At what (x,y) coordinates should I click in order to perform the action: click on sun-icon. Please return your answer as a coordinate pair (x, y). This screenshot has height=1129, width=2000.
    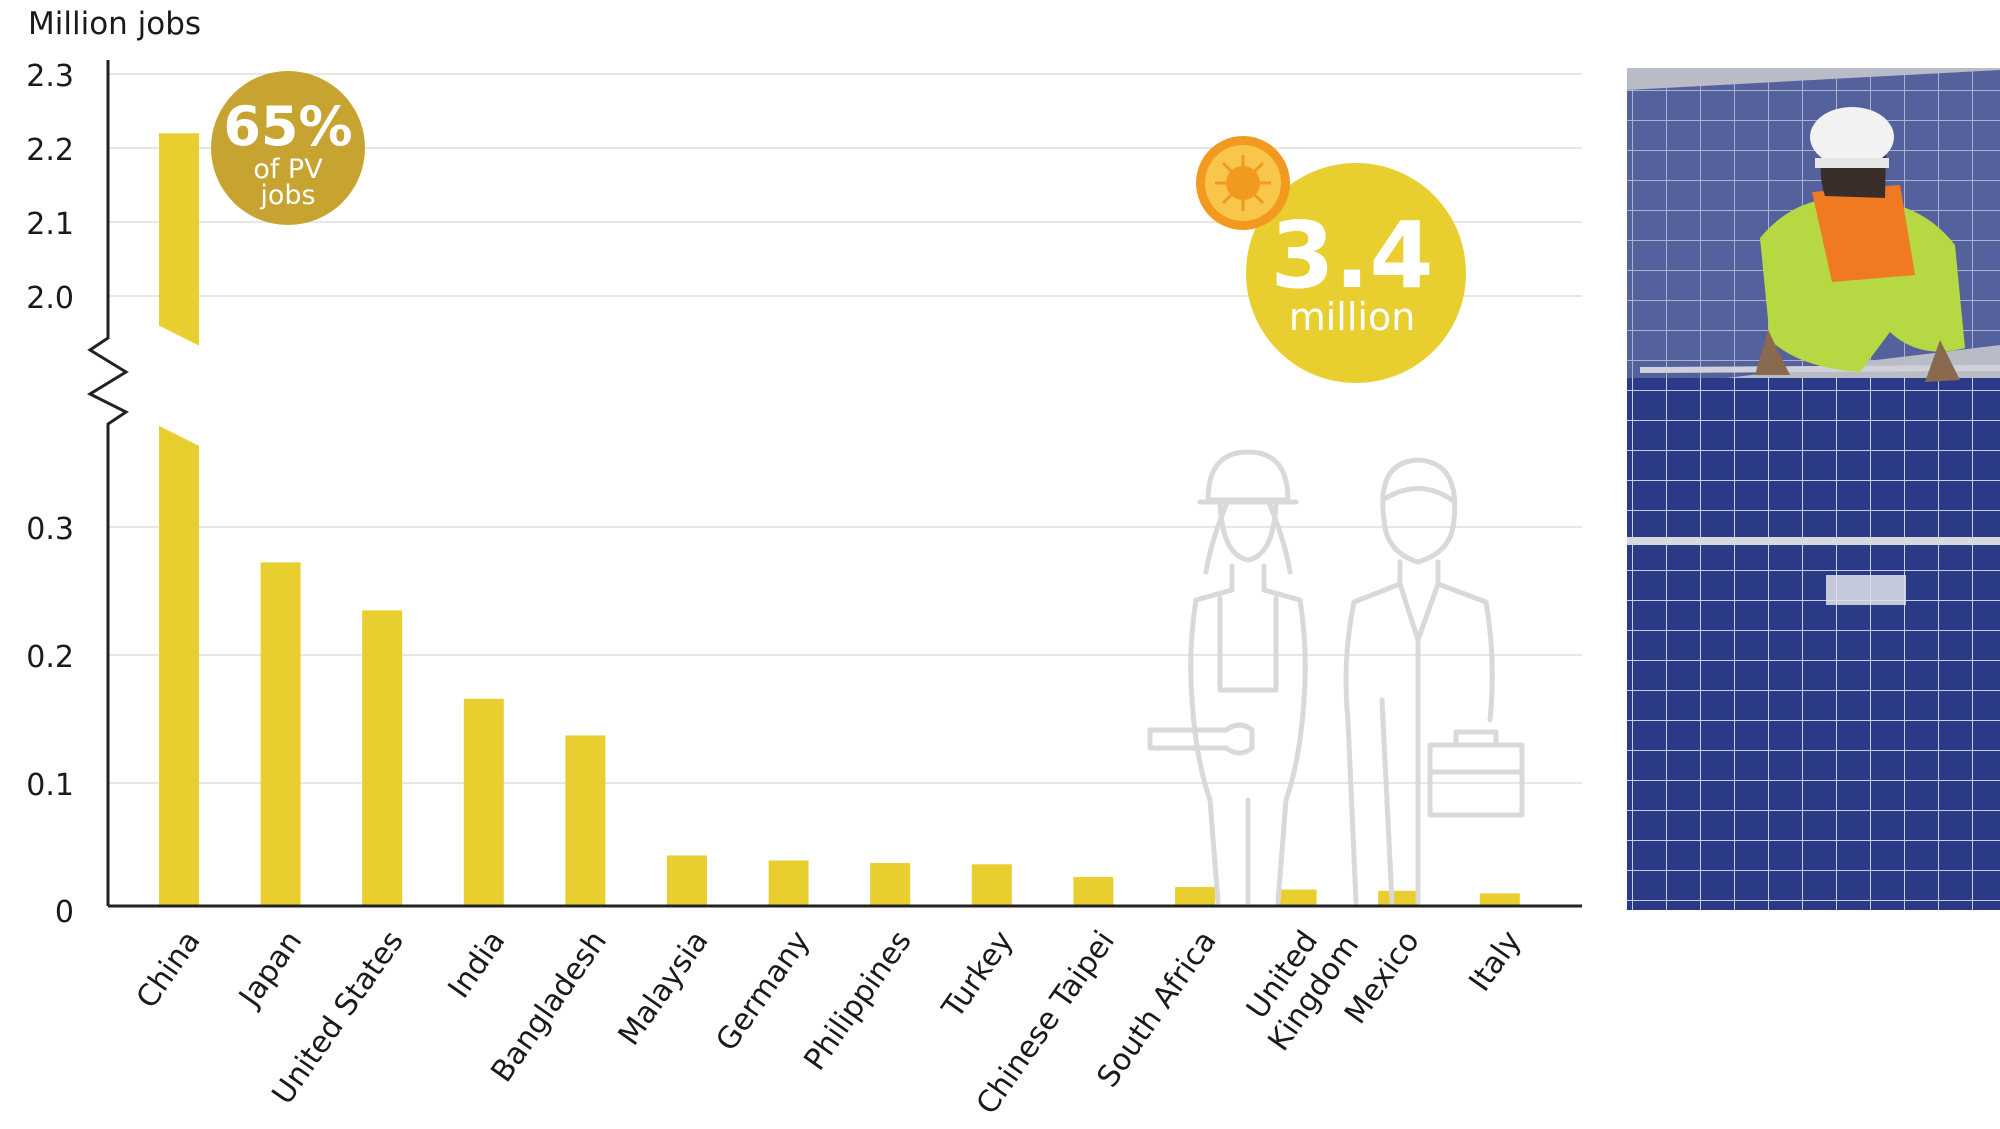
    Looking at the image, I should click on (1243, 183).